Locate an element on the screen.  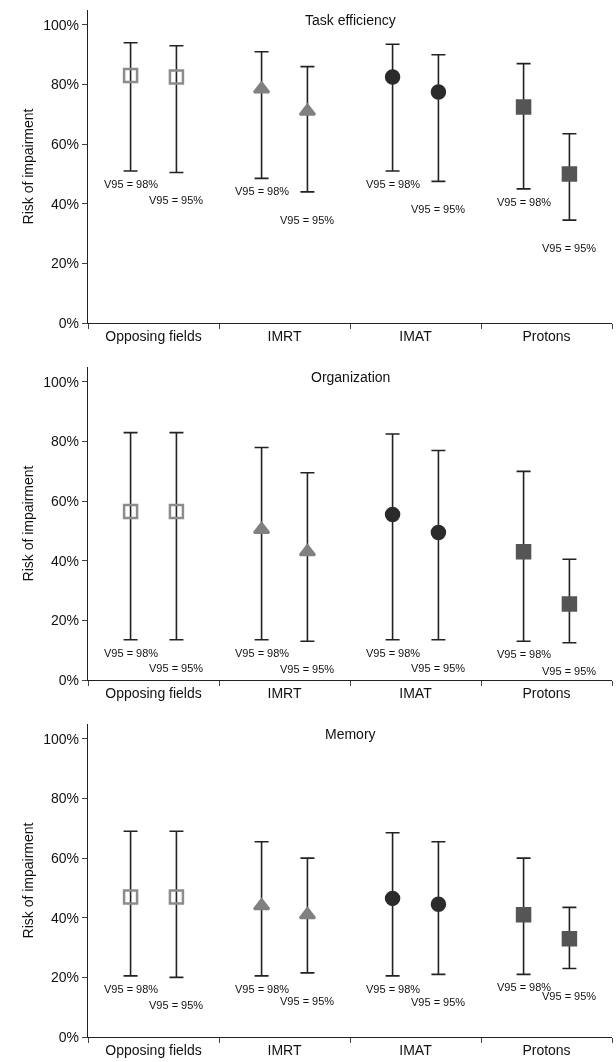
chart-title: Organization is located at coordinates (351, 377).